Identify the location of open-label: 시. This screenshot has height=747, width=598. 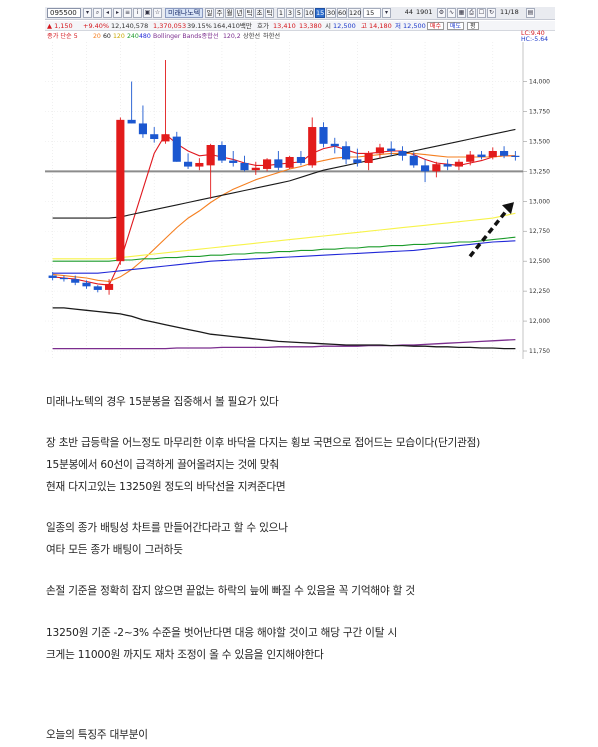
(328, 26).